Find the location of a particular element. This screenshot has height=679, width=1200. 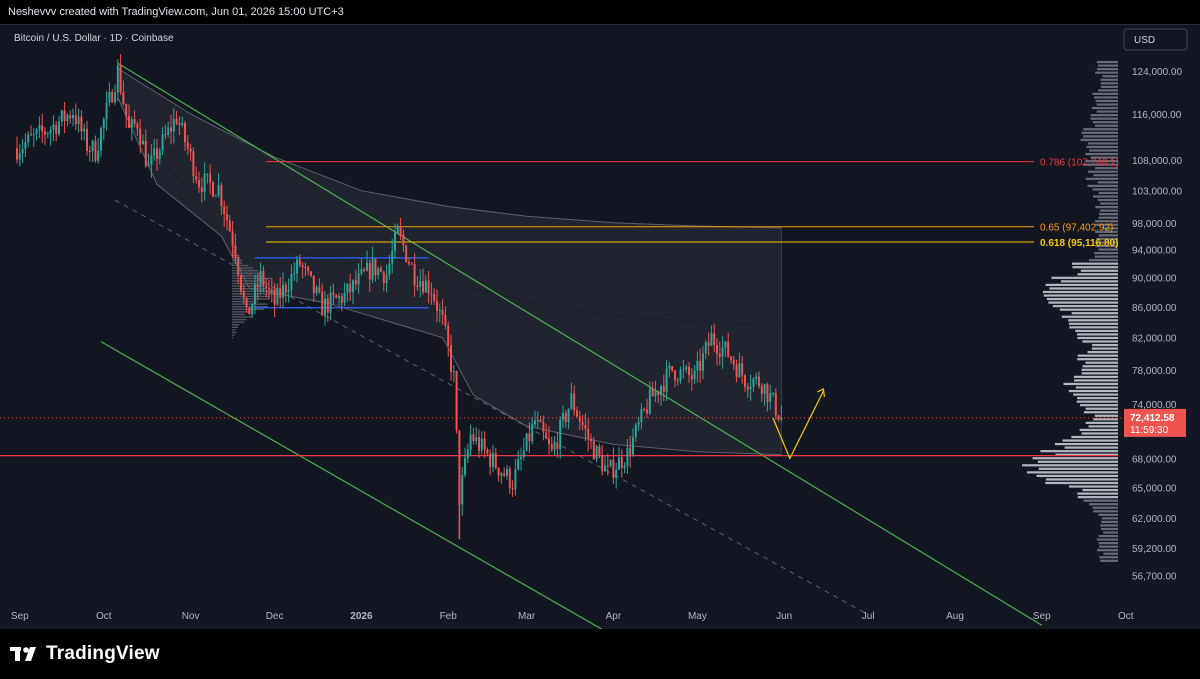

currency-button: USD is located at coordinates (1155, 39).